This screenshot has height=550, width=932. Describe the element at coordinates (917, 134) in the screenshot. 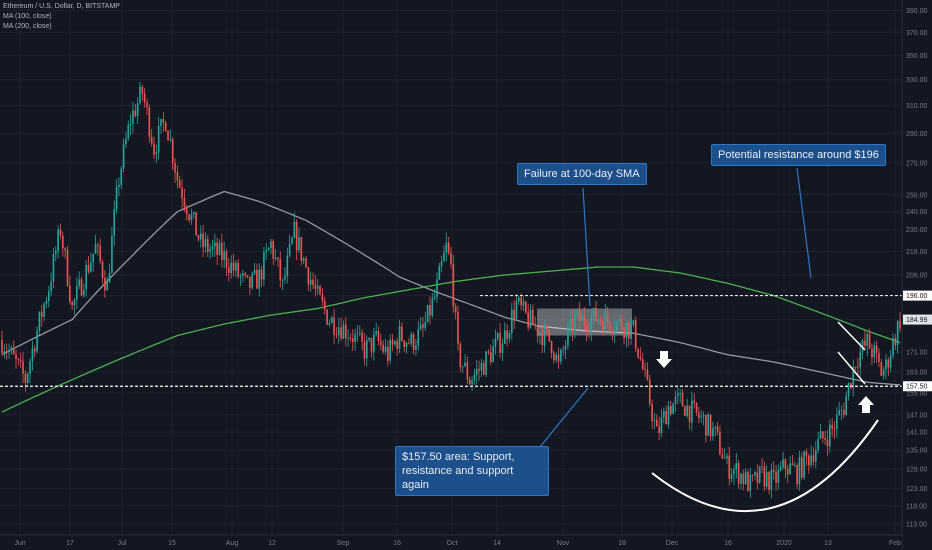

I see `y-tick-label: 290.00` at that location.